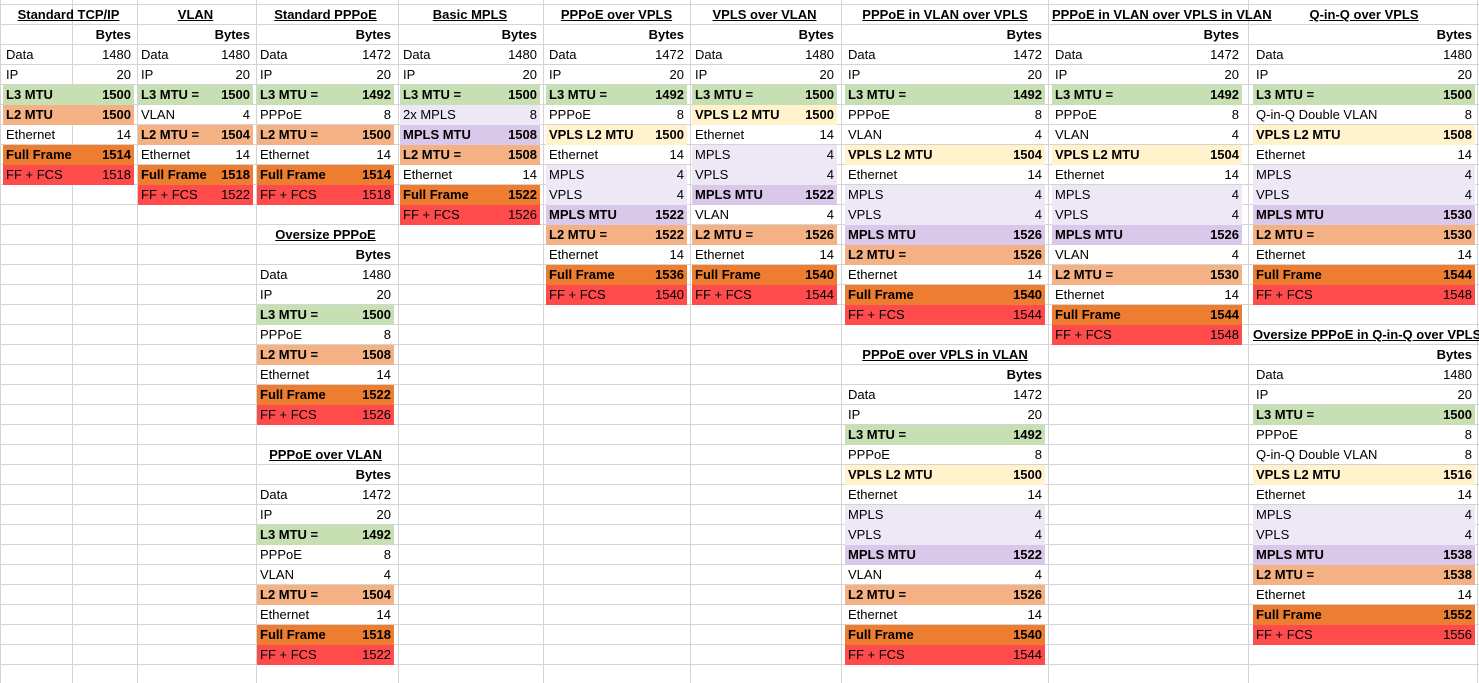 This screenshot has height=683, width=1479. Describe the element at coordinates (373, 34) in the screenshot. I see `bytes-header: Bytes` at that location.